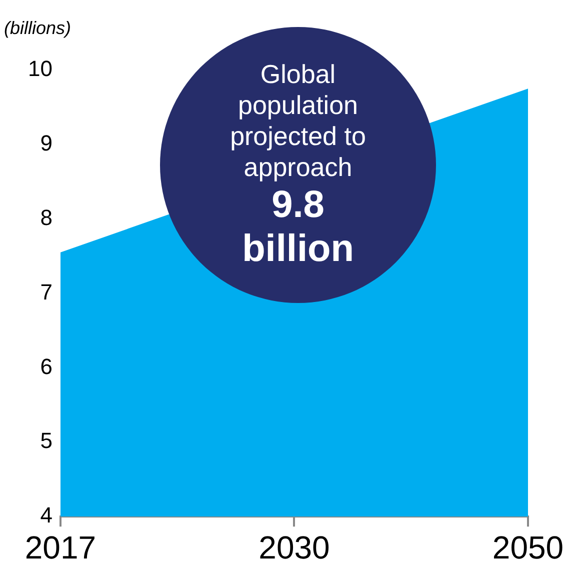  I want to click on y-tick-label: 8, so click(46, 217).